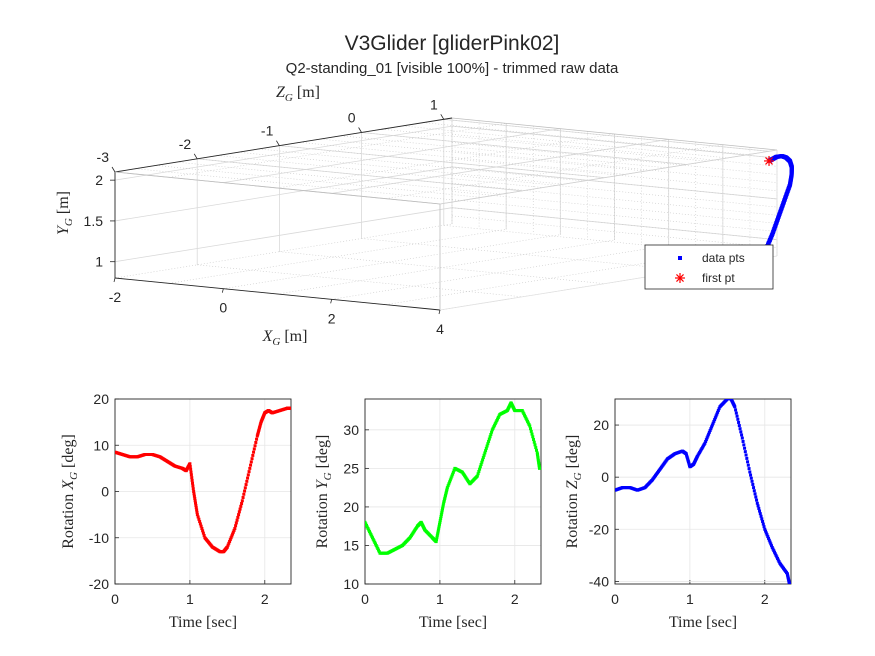 The height and width of the screenshot is (656, 875). I want to click on rotation-z-y-tick-label: 20, so click(601, 425).